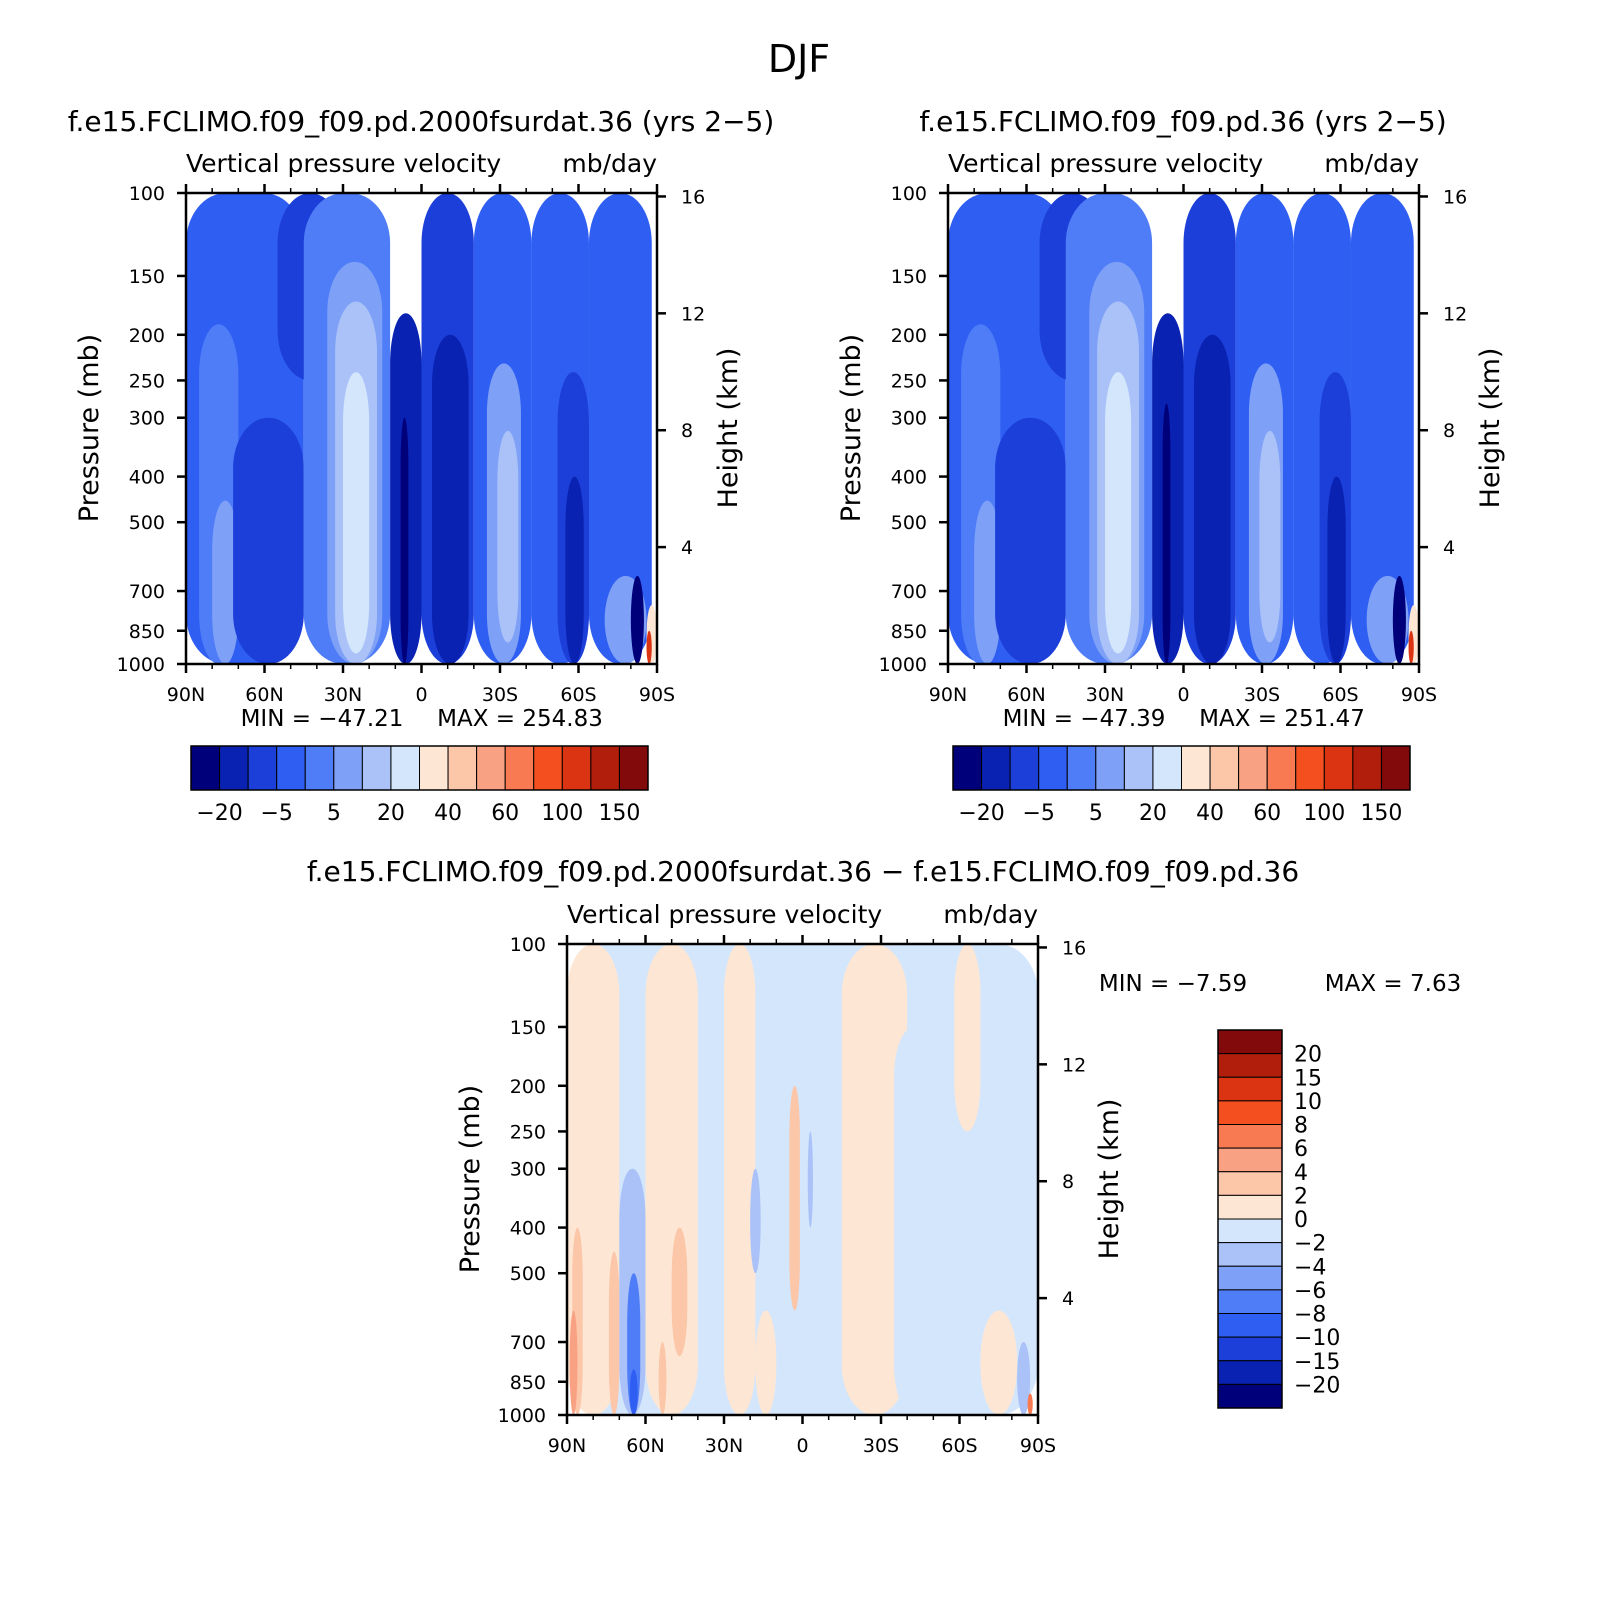  Describe the element at coordinates (528, 945) in the screenshot. I see `panel-3-y-tick-label: 100` at that location.